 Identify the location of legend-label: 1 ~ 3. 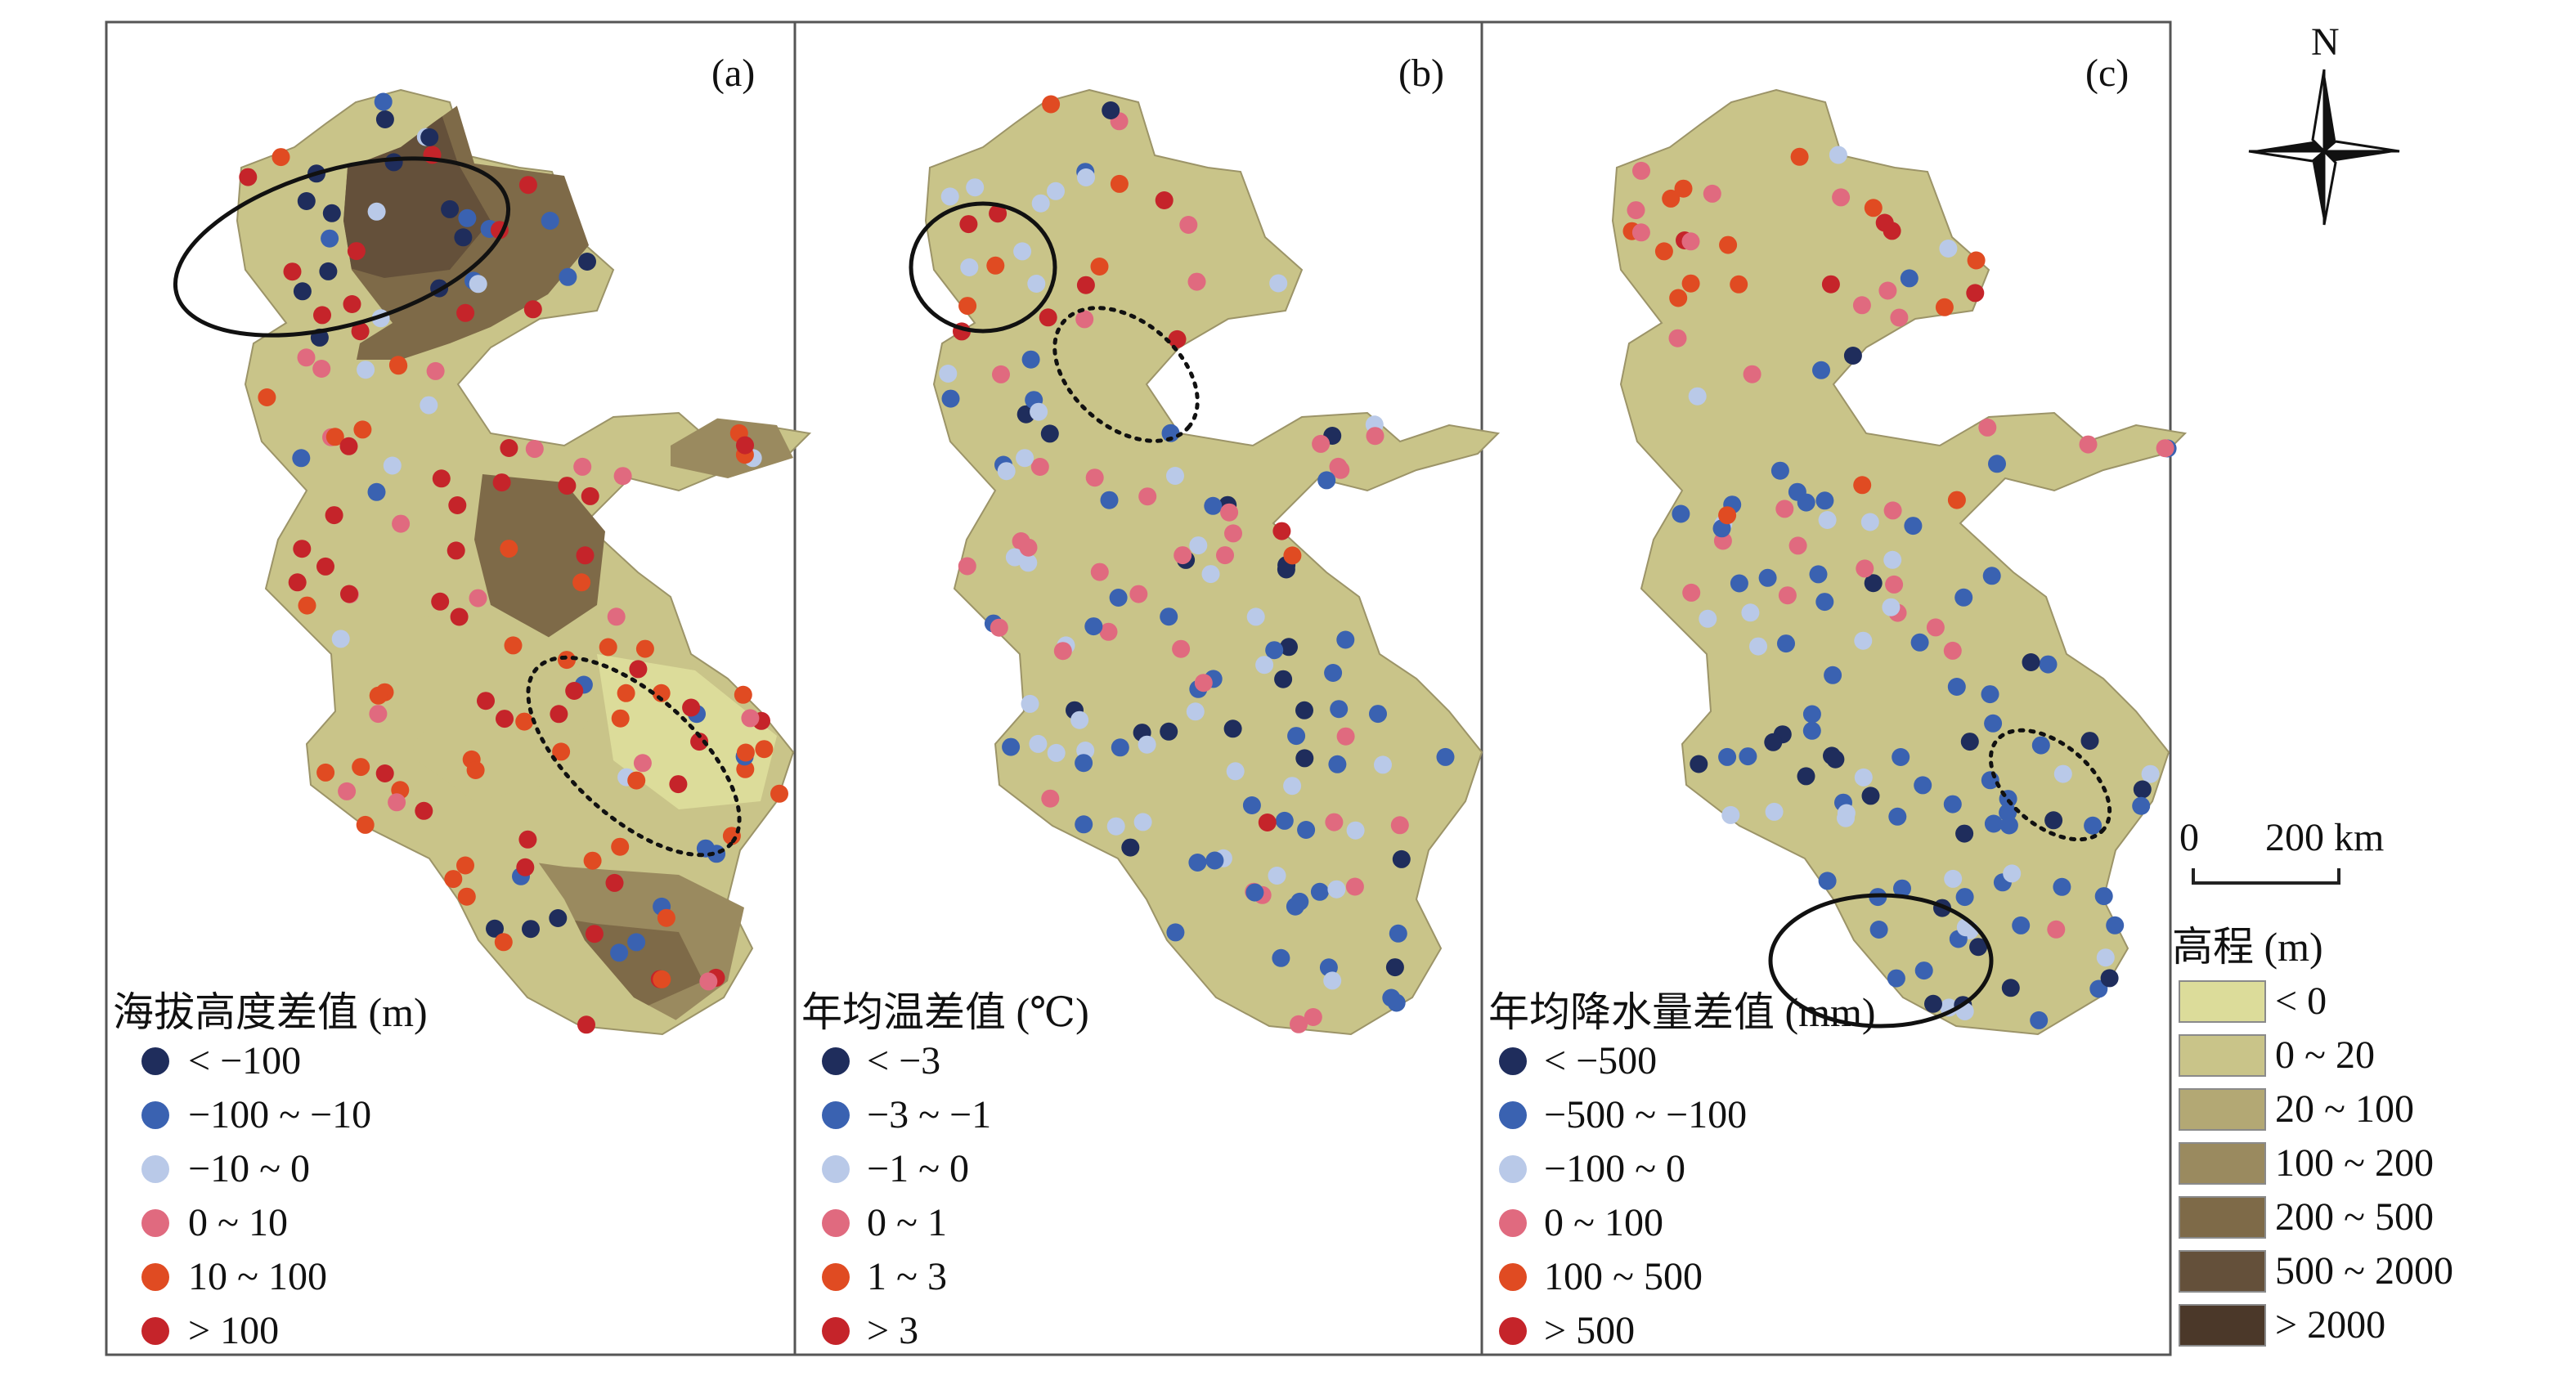
(907, 1276).